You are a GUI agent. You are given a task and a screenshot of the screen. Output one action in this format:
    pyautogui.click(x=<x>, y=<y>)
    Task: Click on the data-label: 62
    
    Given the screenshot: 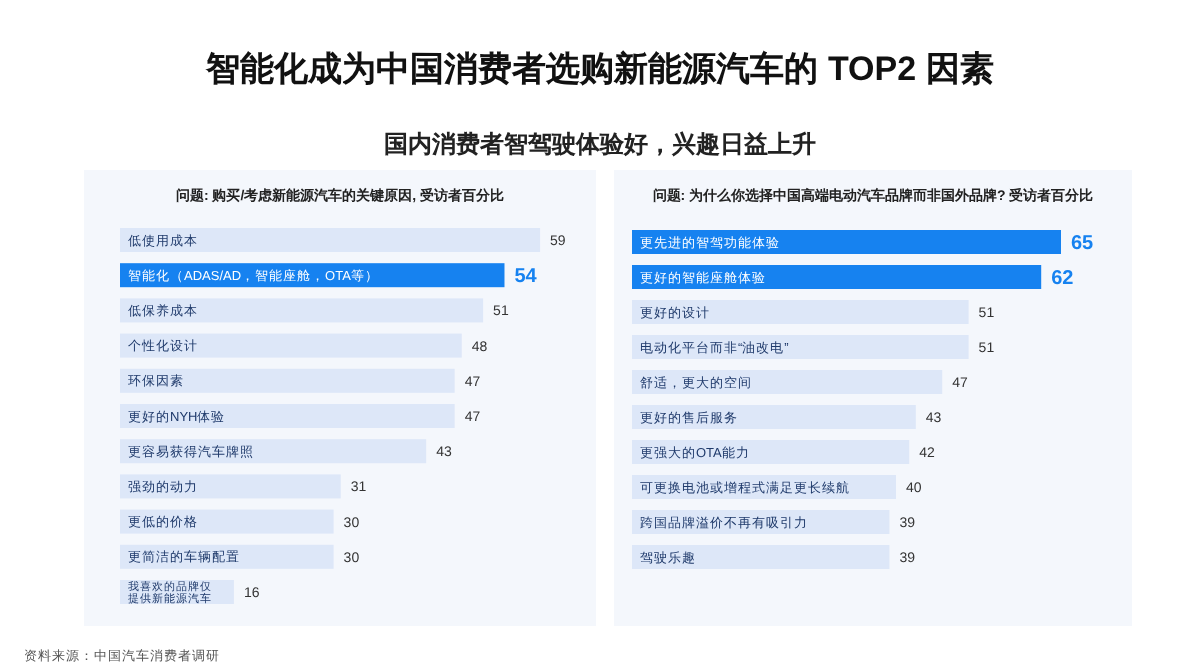 What is the action you would take?
    pyautogui.click(x=1063, y=279)
    